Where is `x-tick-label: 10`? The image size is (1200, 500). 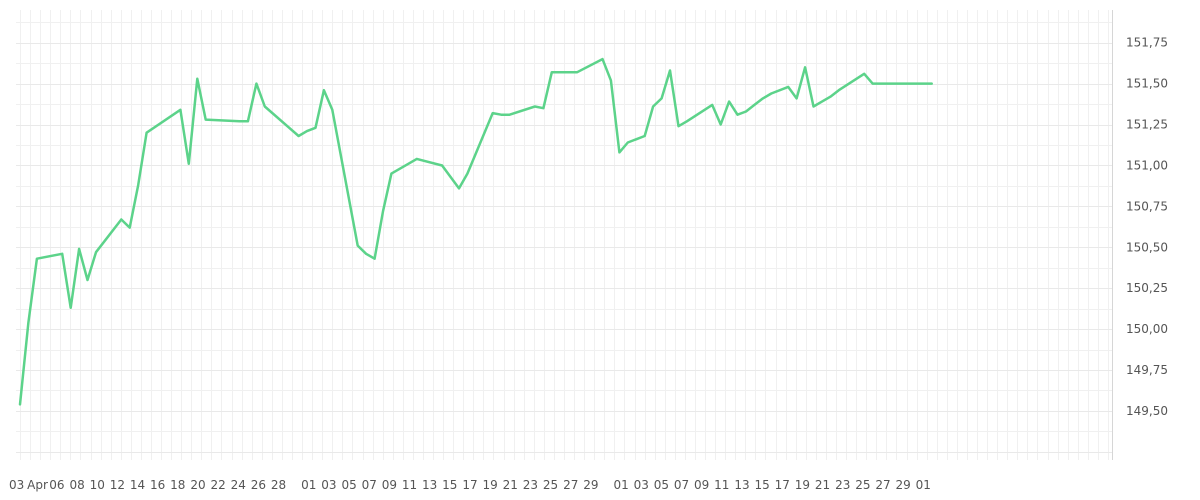
x-tick-label: 10 is located at coordinates (97, 485).